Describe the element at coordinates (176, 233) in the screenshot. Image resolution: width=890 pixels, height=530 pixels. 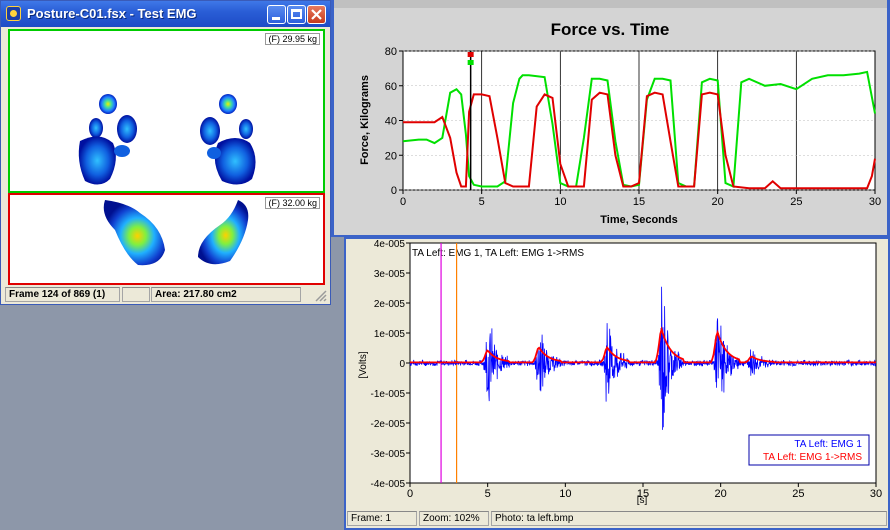
I see `pressure-map-bottom` at that location.